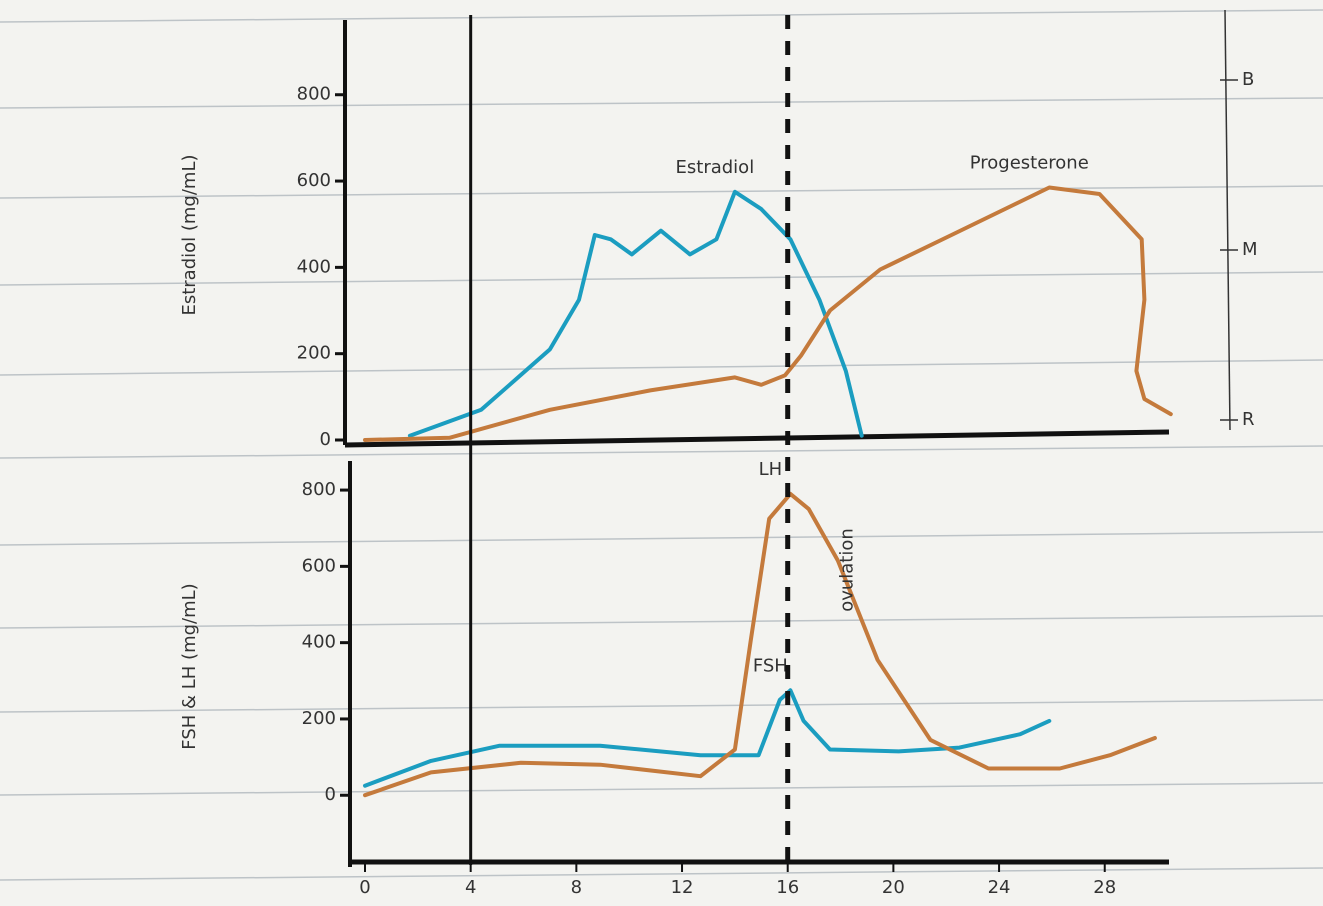 The width and height of the screenshot is (1323, 906). What do you see at coordinates (771, 469) in the screenshot?
I see `series-label: LH` at bounding box center [771, 469].